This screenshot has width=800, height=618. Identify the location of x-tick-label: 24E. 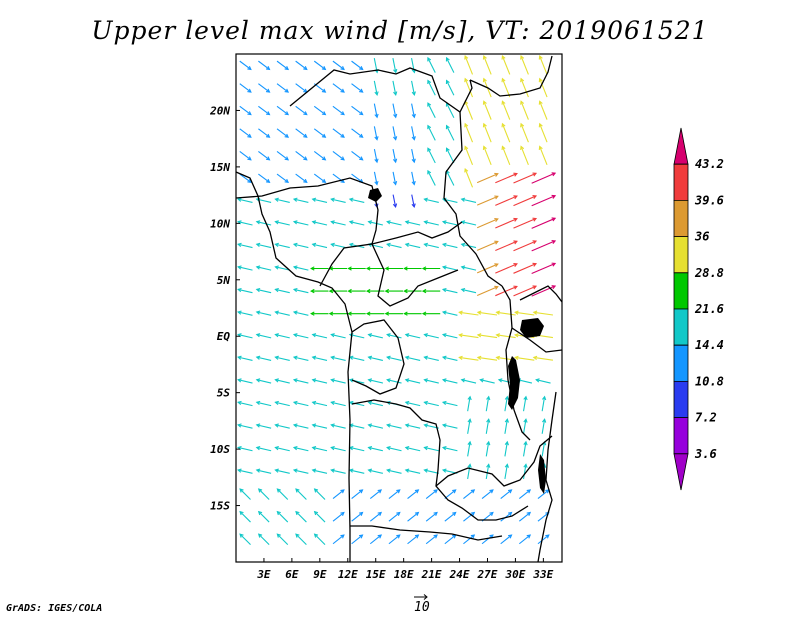
(459, 574).